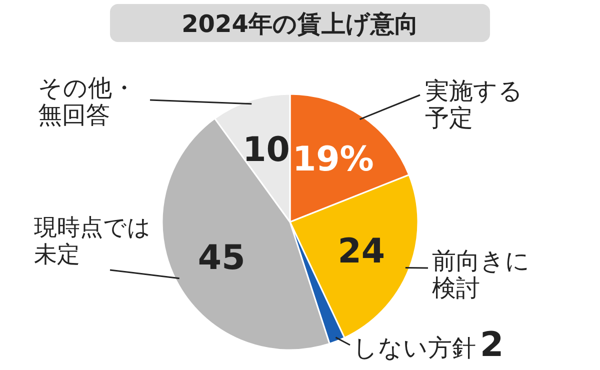 This screenshot has width=600, height=370. Describe the element at coordinates (87, 101) in the screenshot. I see `slice-label: その他・無回答` at that location.